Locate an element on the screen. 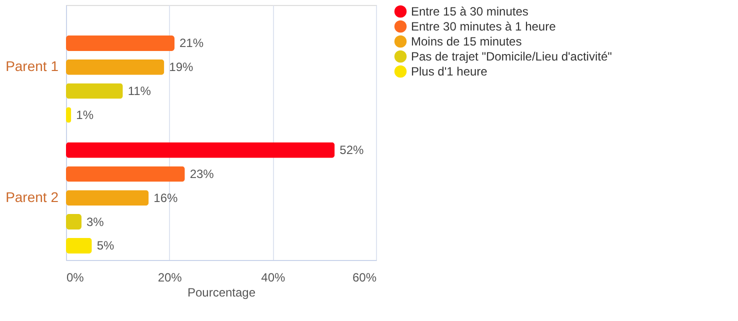  x-tick-label: 0% is located at coordinates (75, 277).